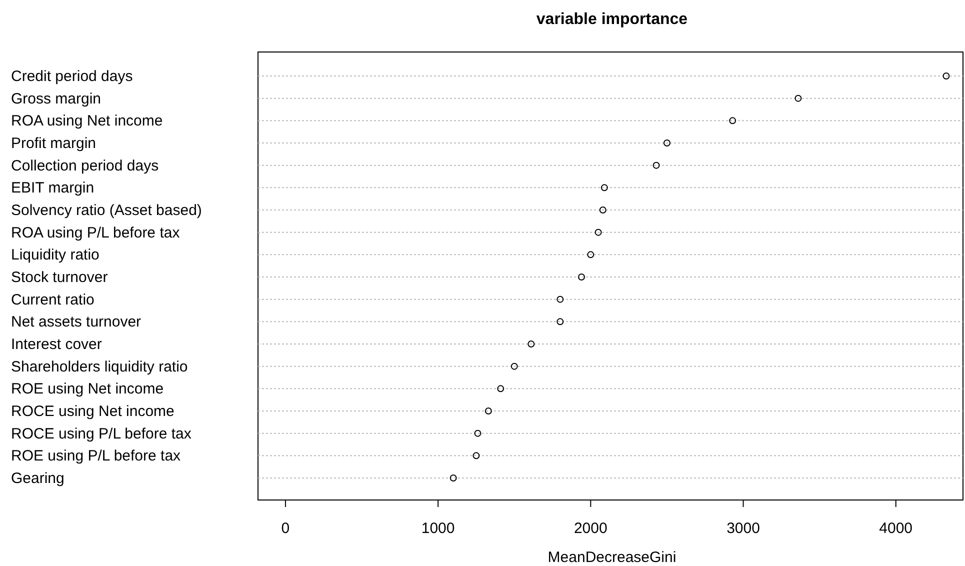 Image resolution: width=965 pixels, height=566 pixels. What do you see at coordinates (438, 528) in the screenshot?
I see `x-tick-label: 1000` at bounding box center [438, 528].